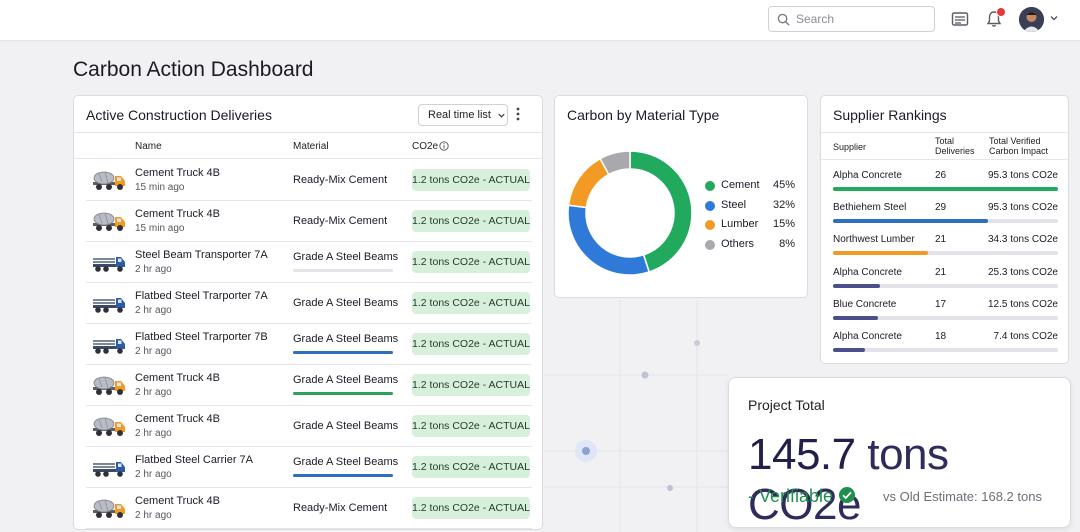 The width and height of the screenshot is (1080, 532). What do you see at coordinates (874, 240) in the screenshot?
I see `supplier-name: Northwest Lumber` at bounding box center [874, 240].